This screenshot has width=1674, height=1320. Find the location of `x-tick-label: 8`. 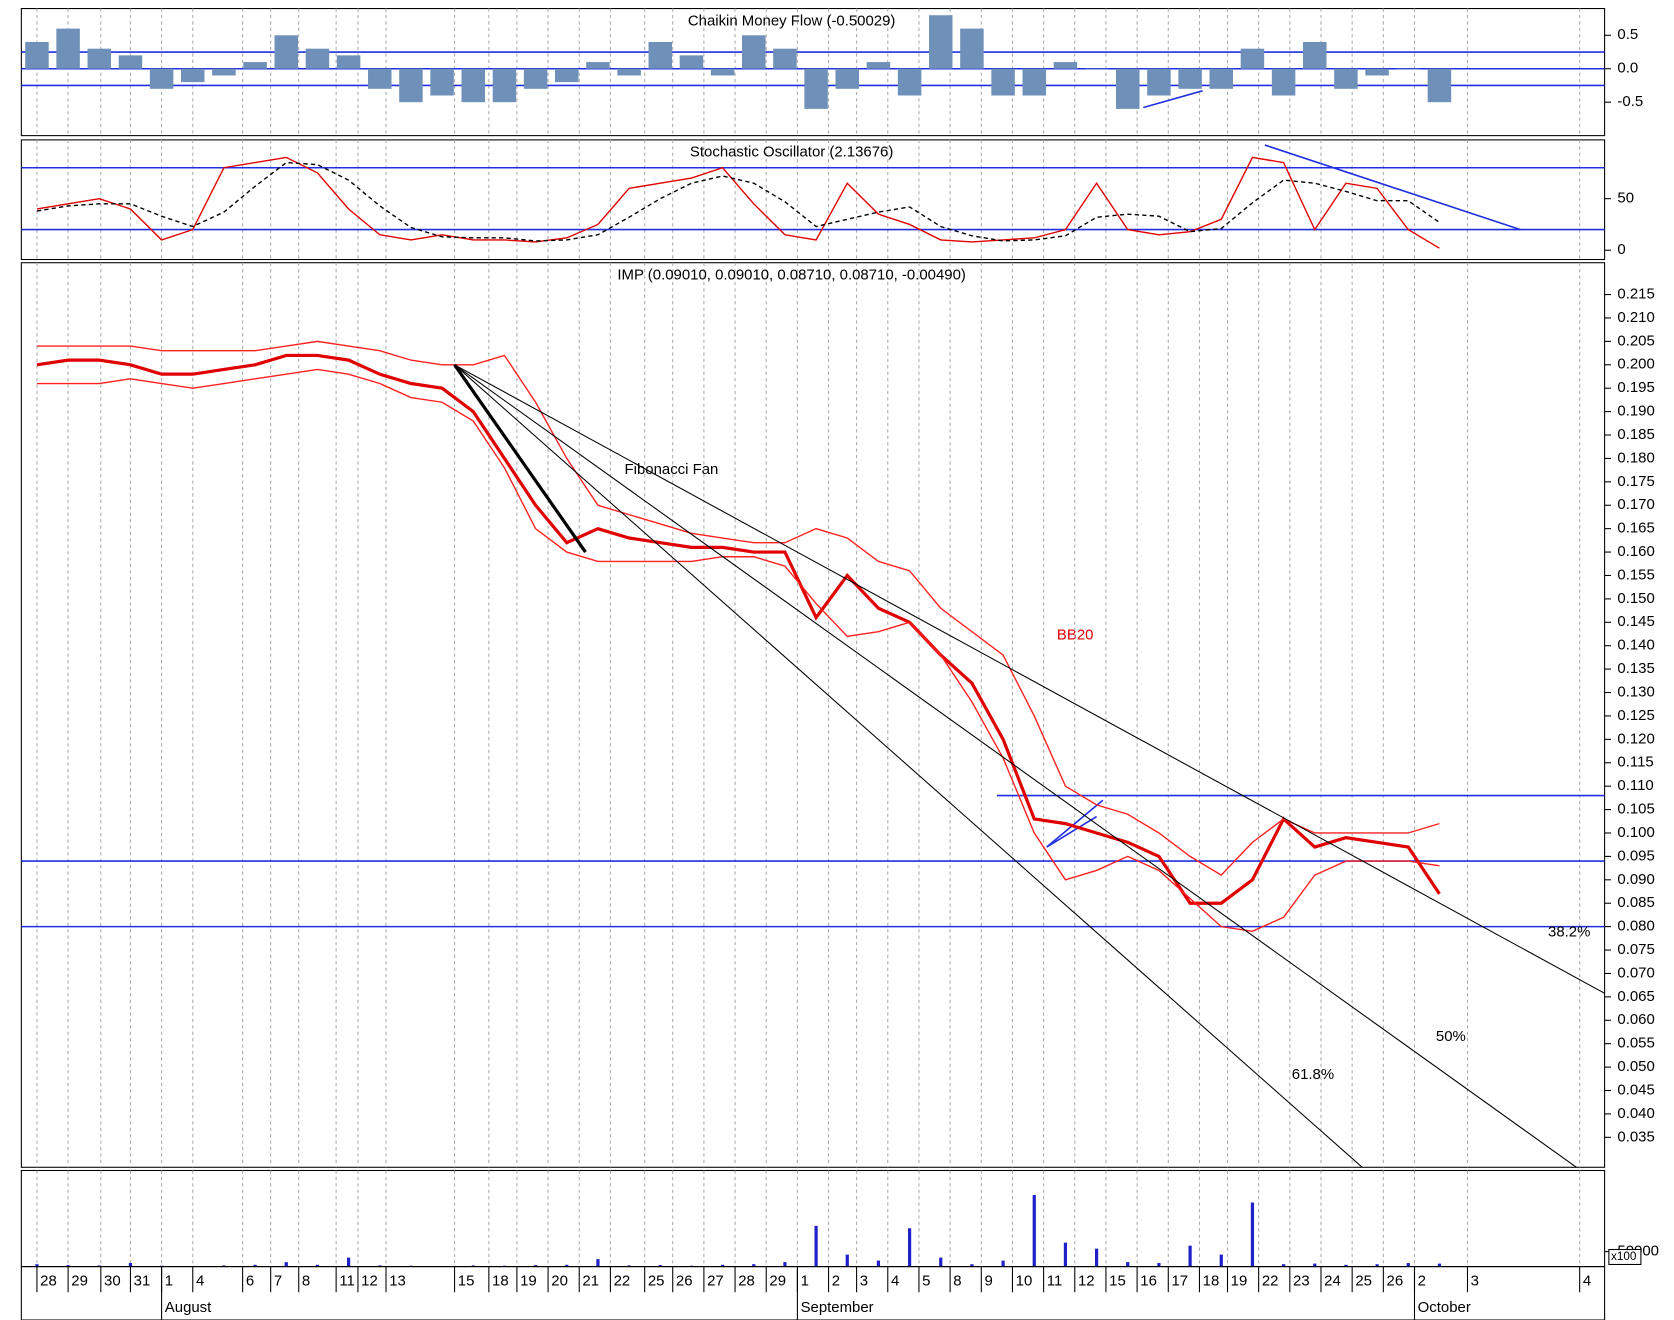

x-tick-label: 8 is located at coordinates (306, 1281).